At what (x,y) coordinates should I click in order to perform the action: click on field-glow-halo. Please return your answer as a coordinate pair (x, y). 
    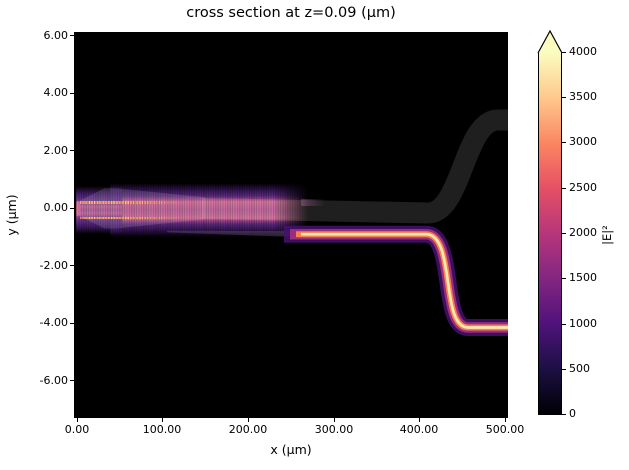
    Looking at the image, I should click on (396, 280).